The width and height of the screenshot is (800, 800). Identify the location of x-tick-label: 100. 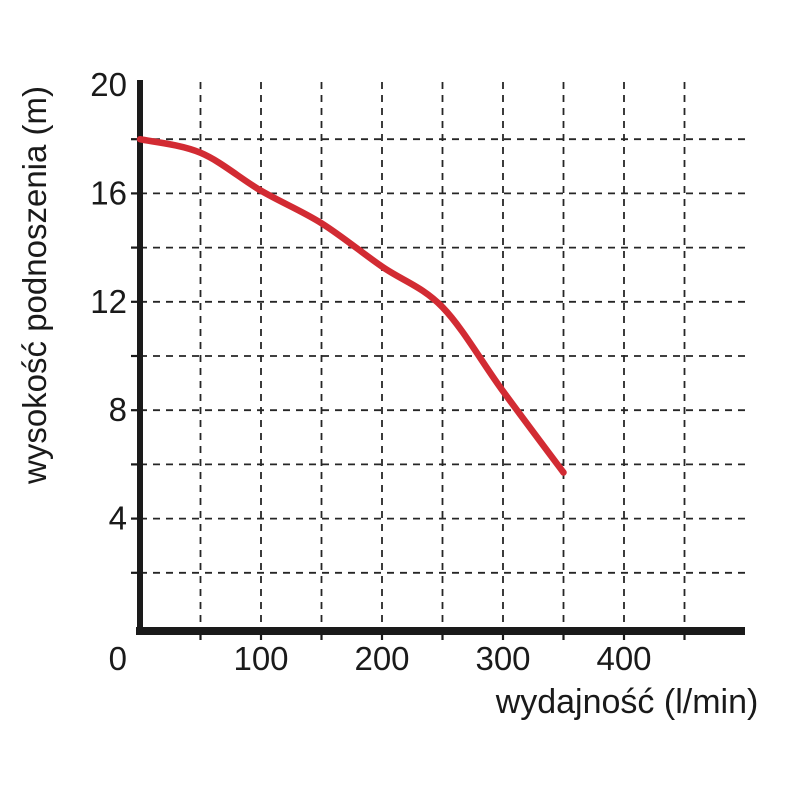
(260, 658).